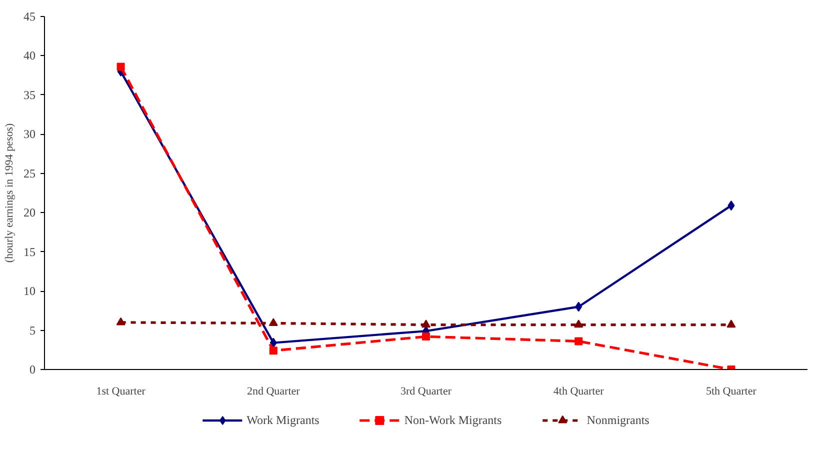  What do you see at coordinates (731, 392) in the screenshot?
I see `x-tick-label: 5th Quarter` at bounding box center [731, 392].